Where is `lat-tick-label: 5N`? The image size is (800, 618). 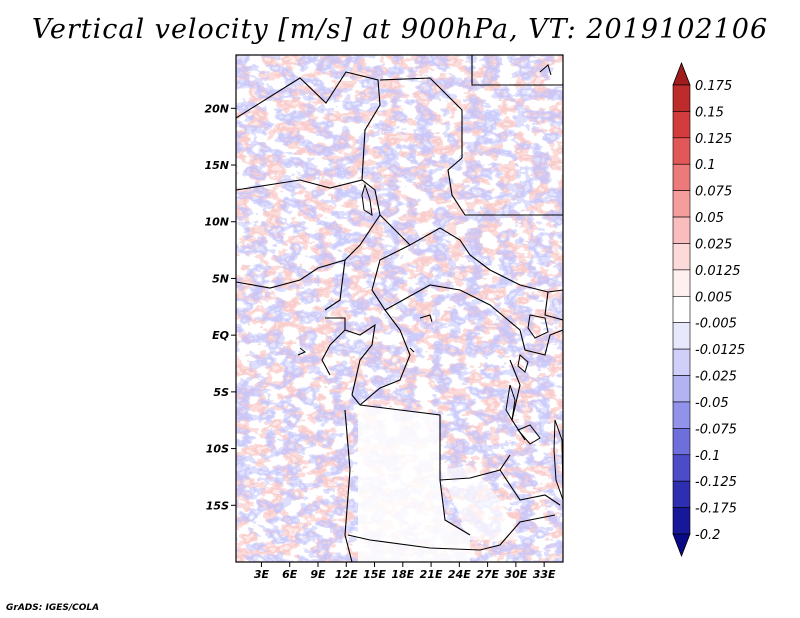
lat-tick-label: 5N is located at coordinates (220, 278).